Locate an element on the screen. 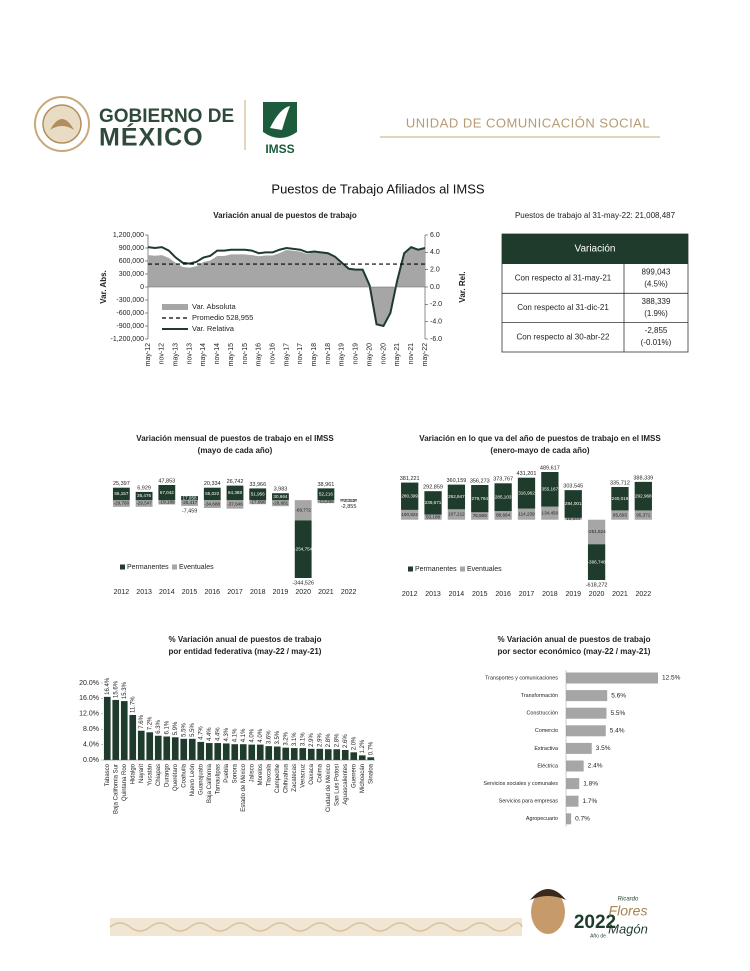  x-tick-label: may-13 is located at coordinates (176, 354).